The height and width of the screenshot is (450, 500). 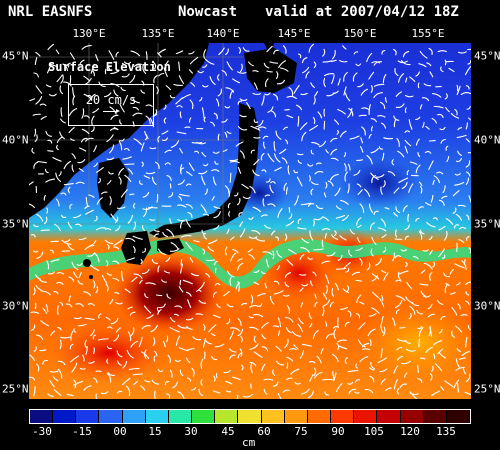 I want to click on lat-label-35n-left: 35°N, so click(x=15, y=224).